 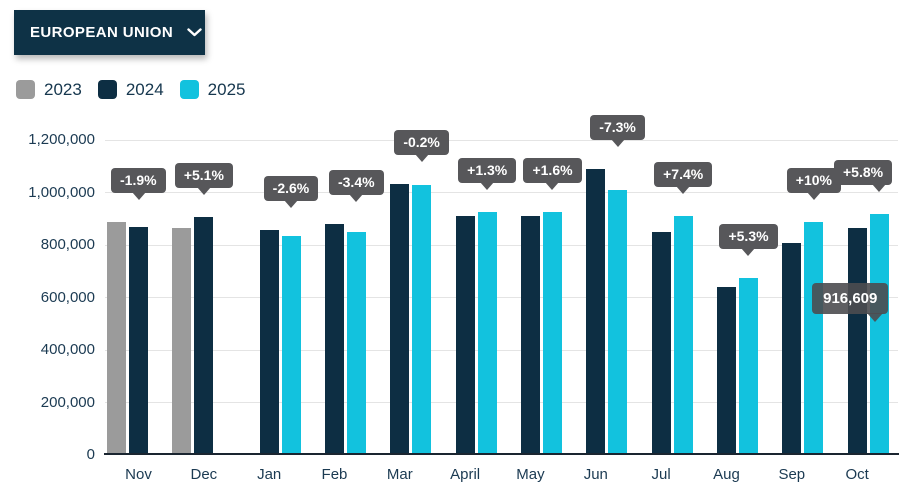 What do you see at coordinates (182, 341) in the screenshot?
I see `bar-2023-dec` at bounding box center [182, 341].